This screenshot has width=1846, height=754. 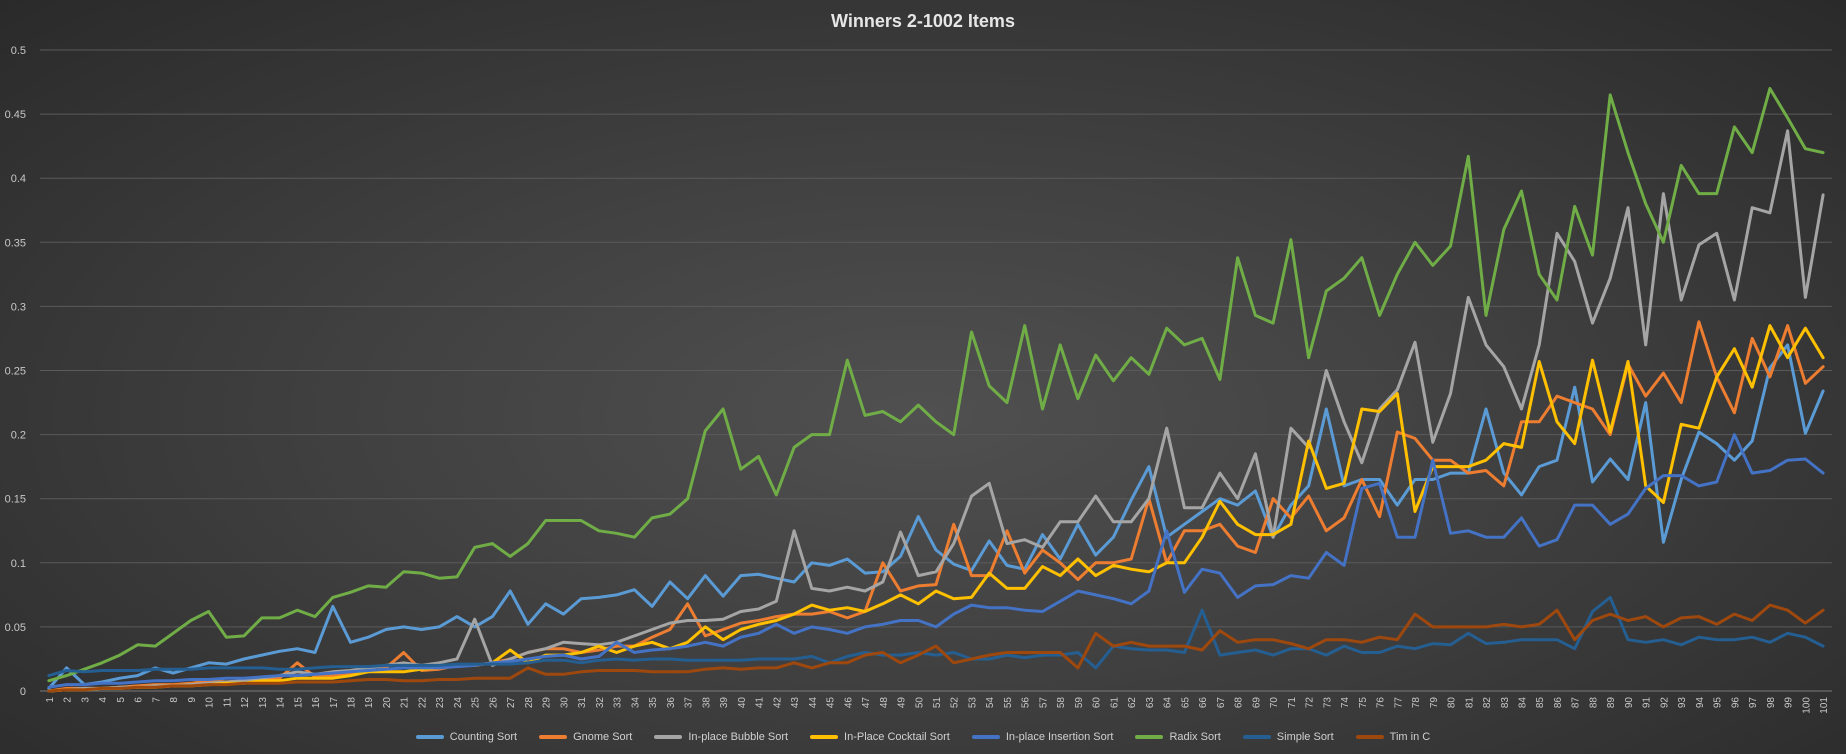 I want to click on x-tick-label: 13, so click(x=263, y=703).